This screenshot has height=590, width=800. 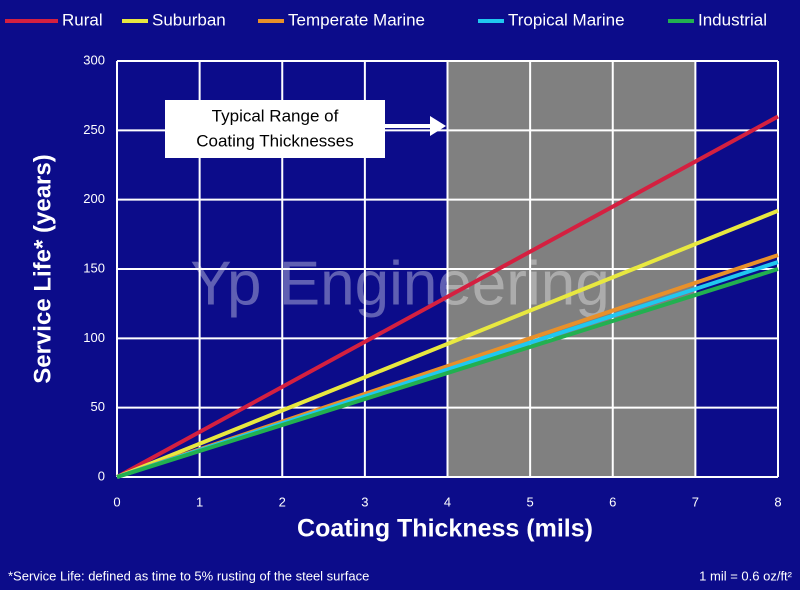 I want to click on annotation-box, so click(x=275, y=129).